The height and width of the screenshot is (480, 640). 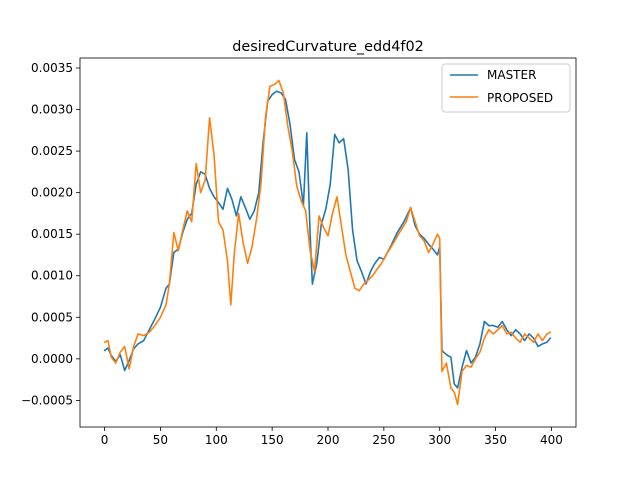 I want to click on x-tick-label: 150, so click(x=272, y=440).